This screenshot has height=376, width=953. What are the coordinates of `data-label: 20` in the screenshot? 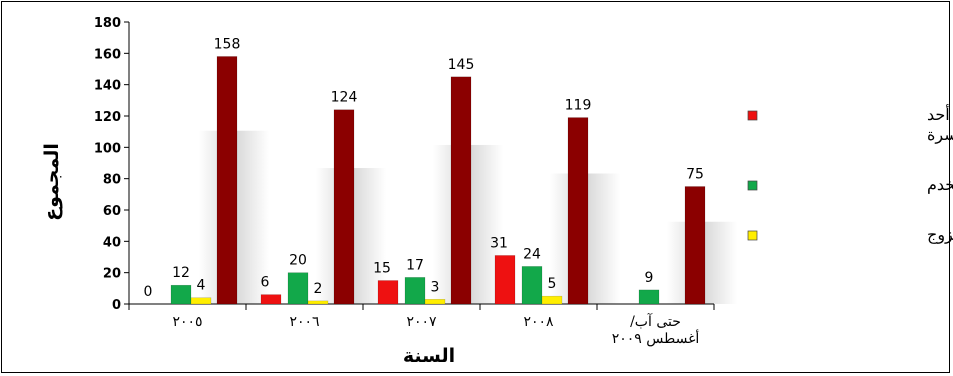 It's located at (298, 261).